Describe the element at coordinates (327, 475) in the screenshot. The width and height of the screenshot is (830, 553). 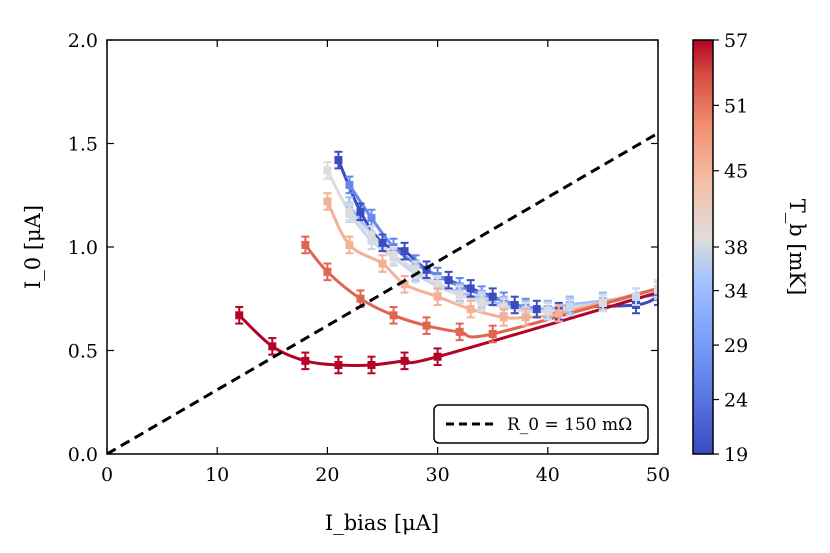
I see `x-tick-label: 20` at that location.